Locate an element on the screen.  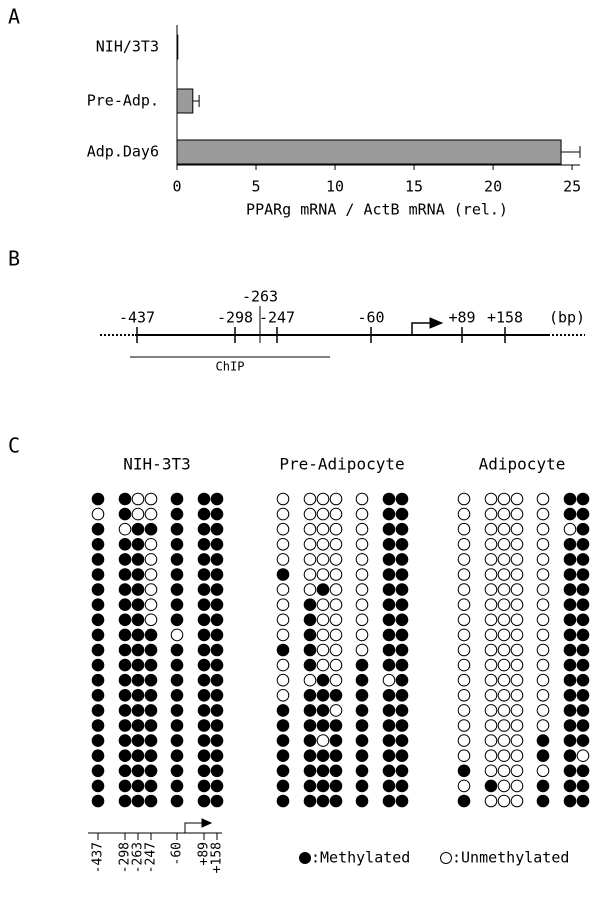
site-label: -298 is located at coordinates (125, 857).